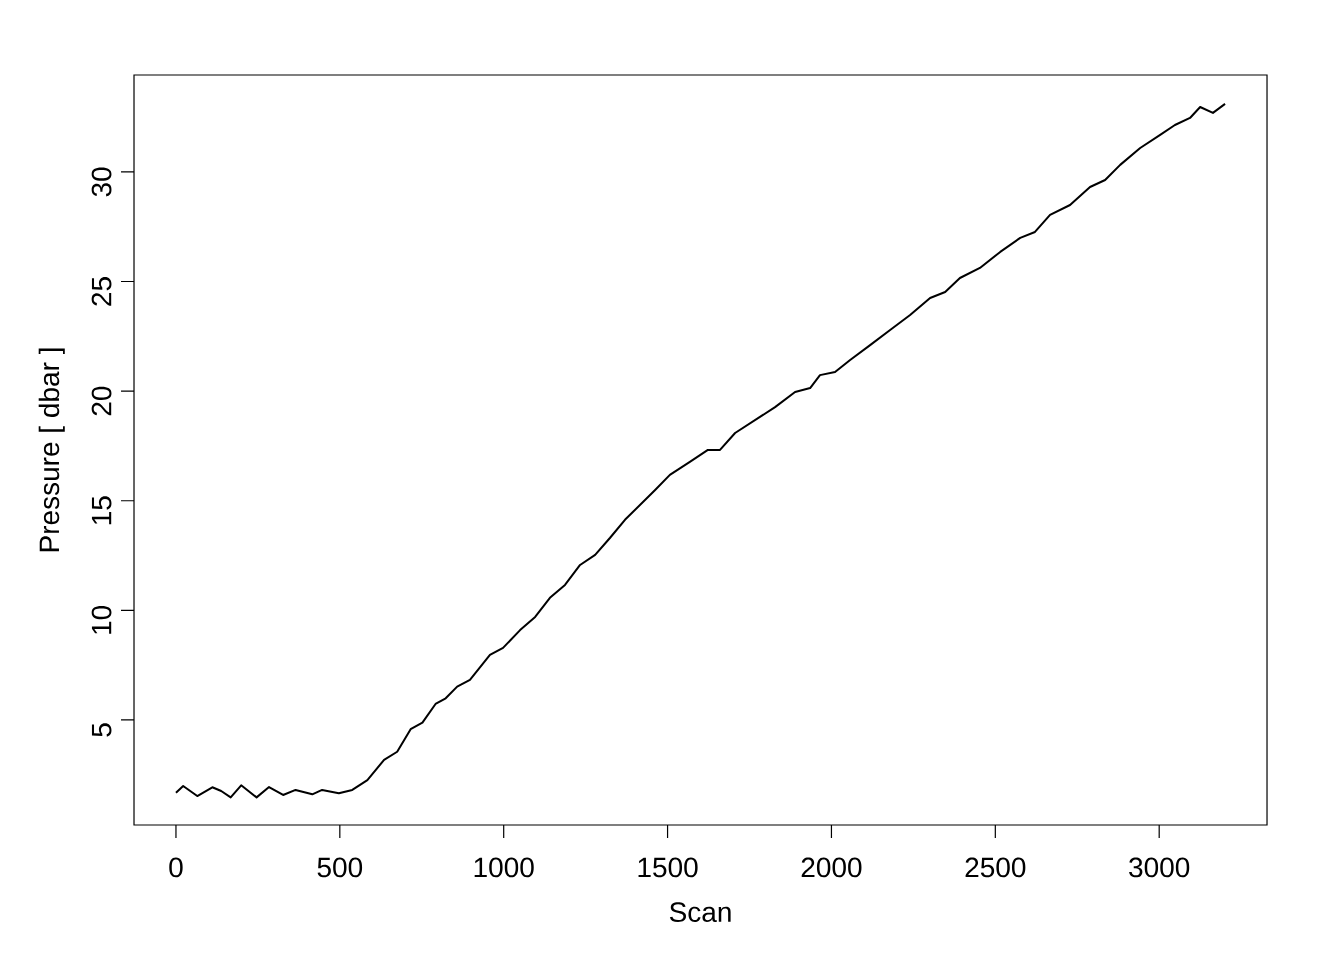 The height and width of the screenshot is (960, 1344). What do you see at coordinates (101, 291) in the screenshot?
I see `y-tick-label: 25` at bounding box center [101, 291].